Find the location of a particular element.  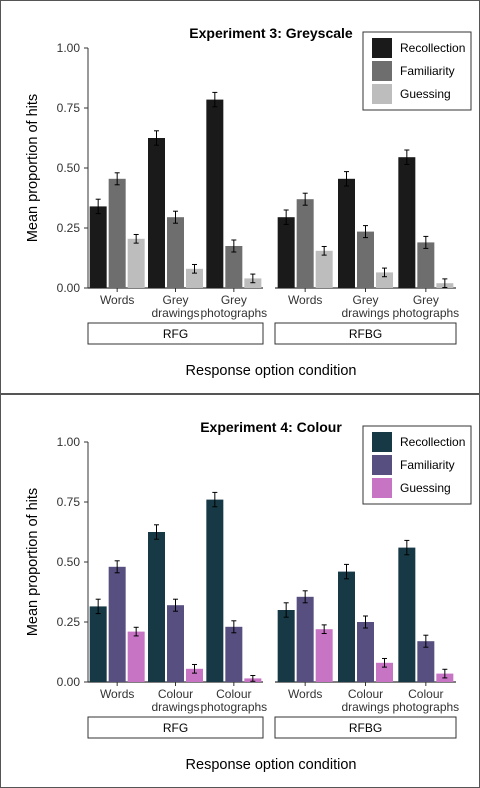

chart-title: Experiment 3: Greyscale is located at coordinates (271, 33).